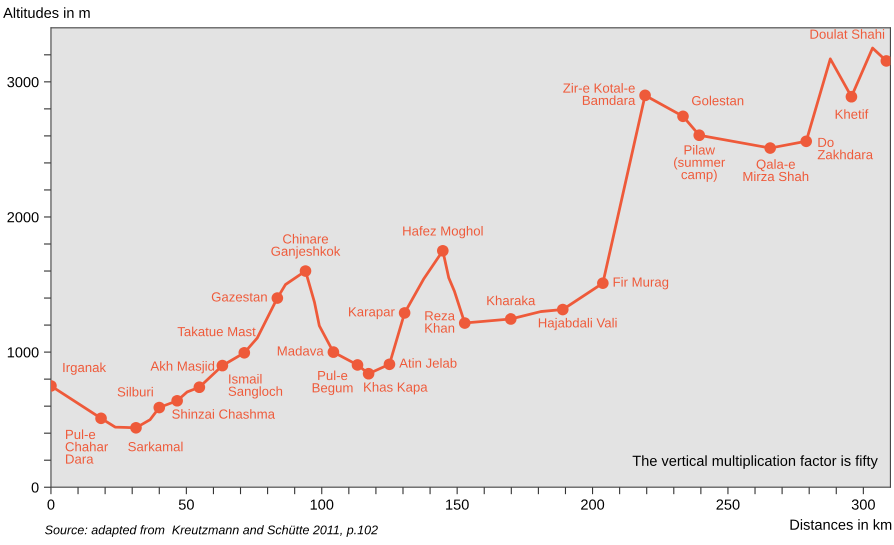 This screenshot has height=545, width=894. What do you see at coordinates (841, 524) in the screenshot?
I see `x-axis-title: Distances in km` at bounding box center [841, 524].